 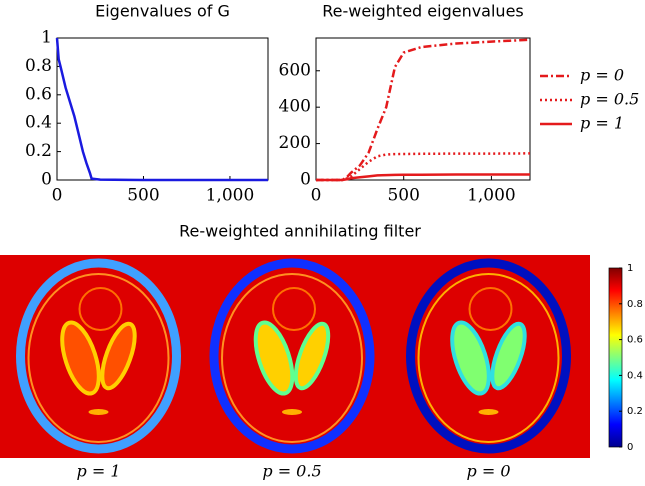 What do you see at coordinates (38, 123) in the screenshot?
I see `y-tick-label: 0.4` at bounding box center [38, 123].